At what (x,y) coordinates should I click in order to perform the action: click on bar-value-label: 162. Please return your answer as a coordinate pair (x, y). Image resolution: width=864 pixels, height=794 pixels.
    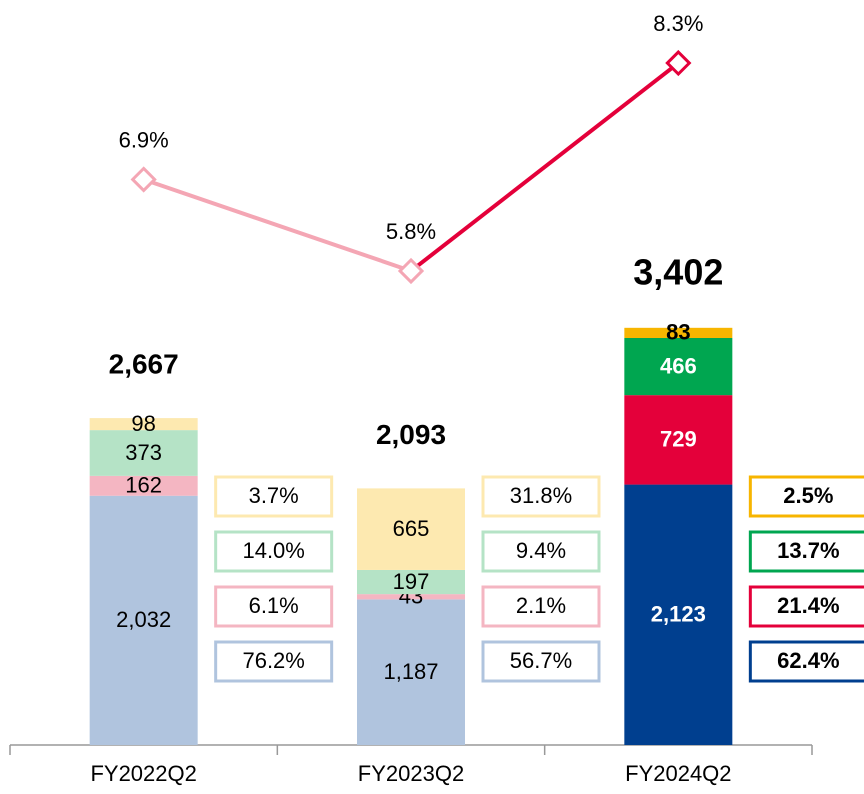
    Looking at the image, I should click on (143, 485).